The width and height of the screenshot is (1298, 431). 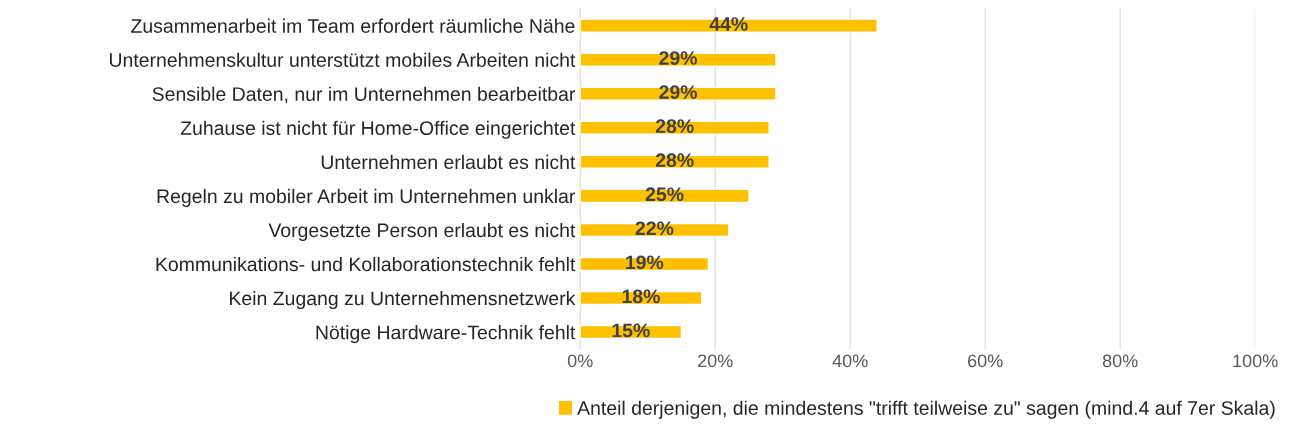 What do you see at coordinates (850, 361) in the screenshot?
I see `x-tick-label: 40%` at bounding box center [850, 361].